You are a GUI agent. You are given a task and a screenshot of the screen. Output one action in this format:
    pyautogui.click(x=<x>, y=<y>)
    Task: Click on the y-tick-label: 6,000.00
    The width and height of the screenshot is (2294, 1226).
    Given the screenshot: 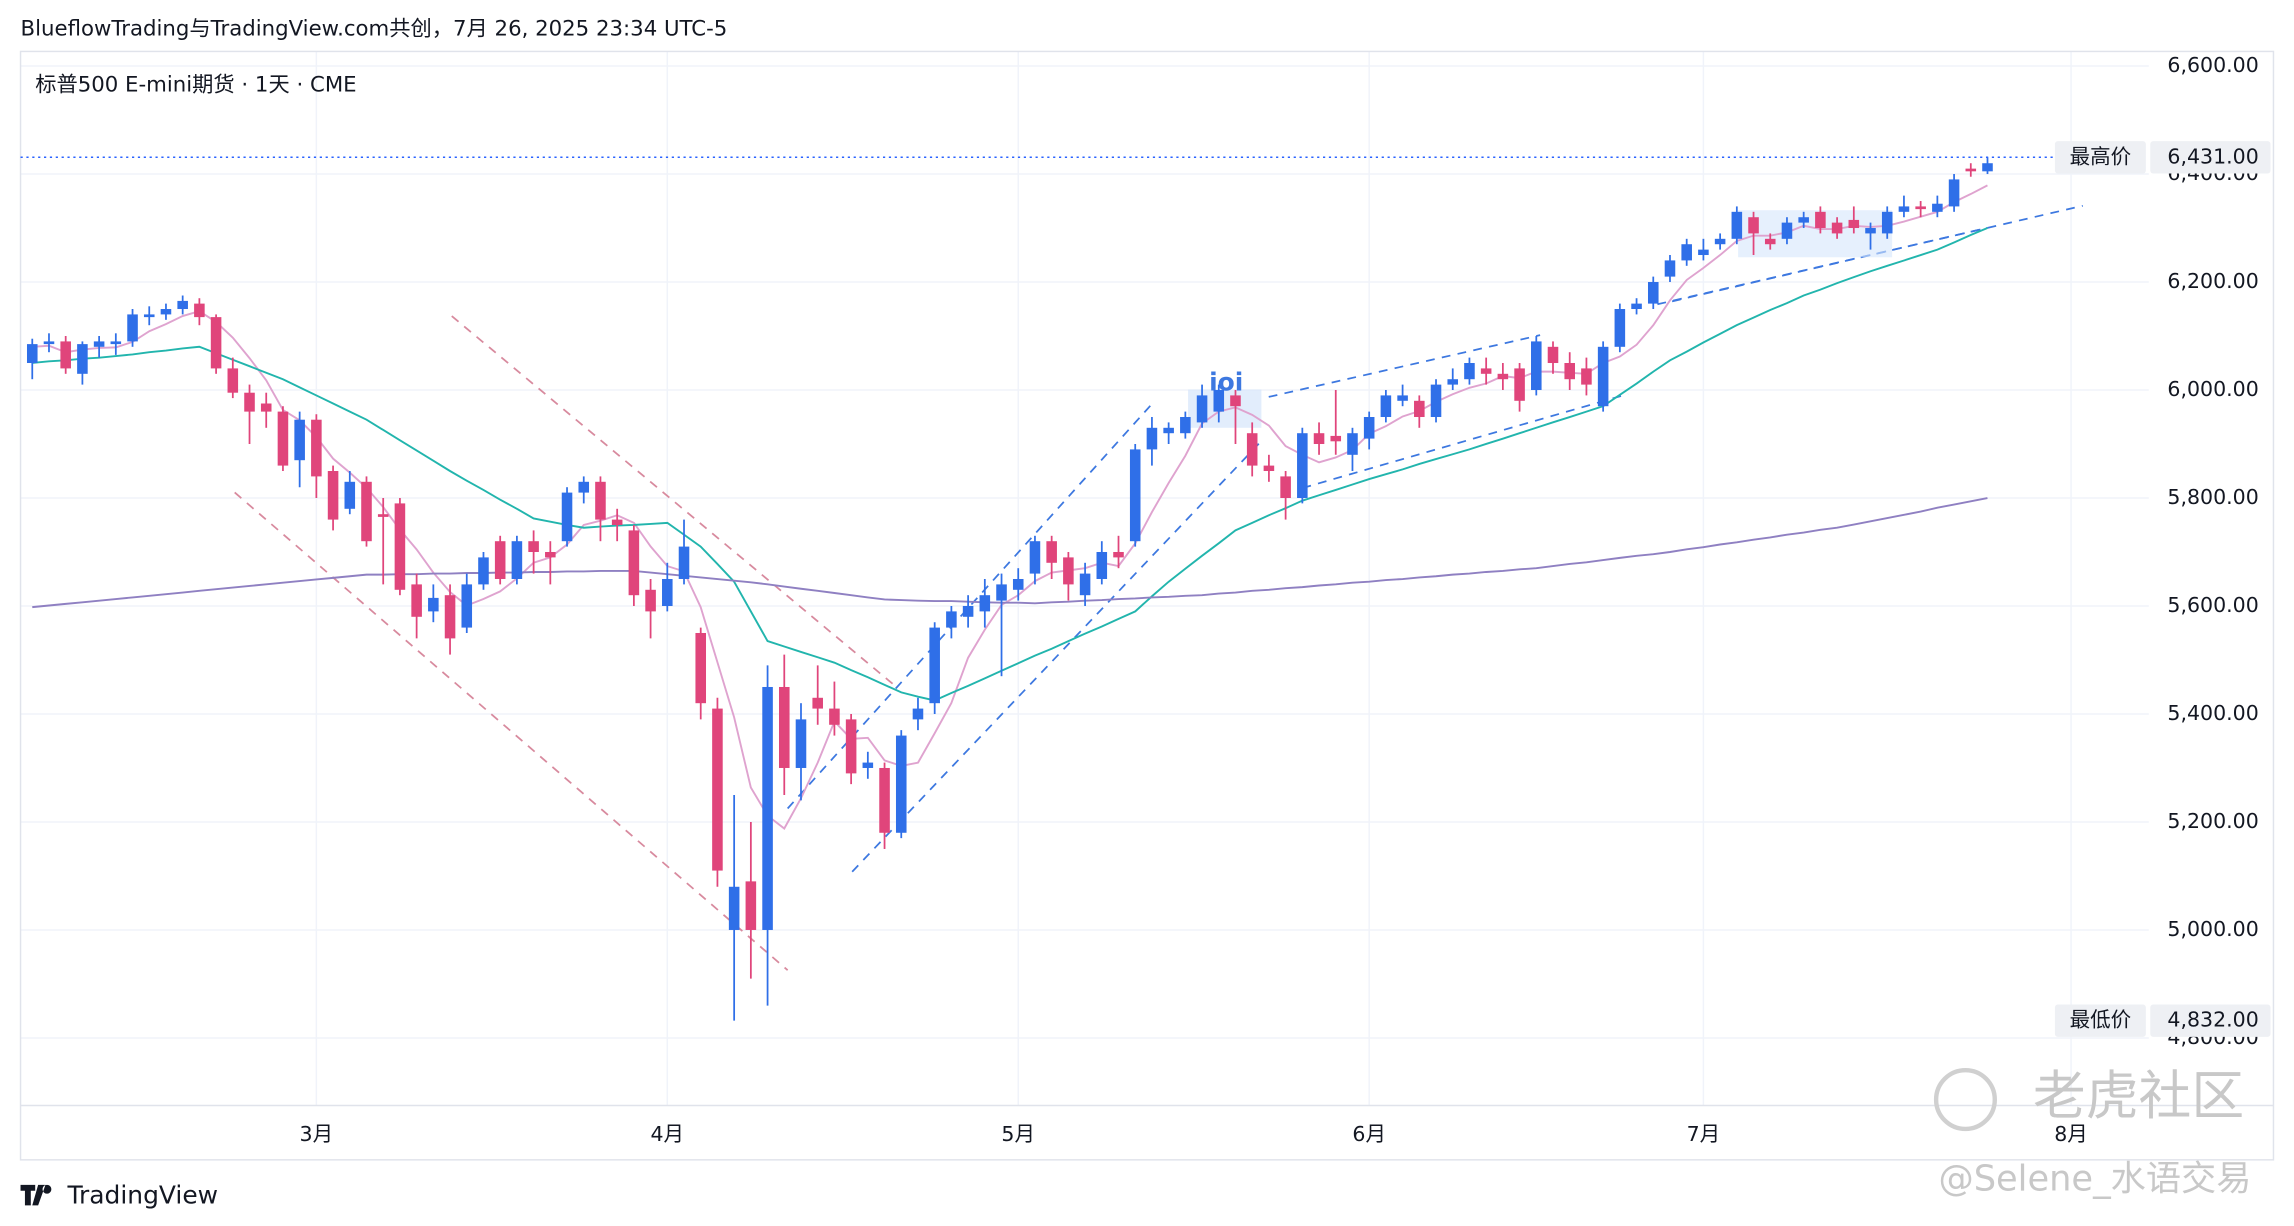 What is the action you would take?
    pyautogui.click(x=2212, y=389)
    